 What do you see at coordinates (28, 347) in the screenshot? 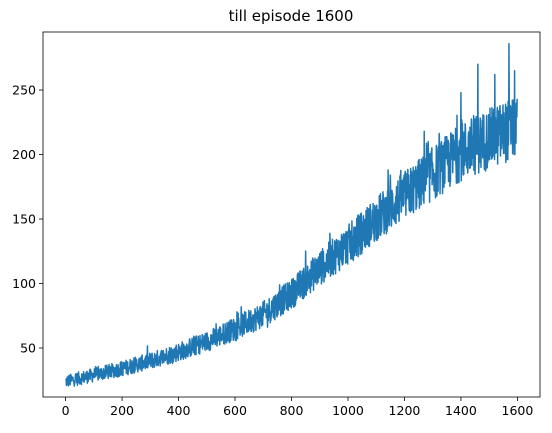
I see `y-tick-label: 50` at bounding box center [28, 347].